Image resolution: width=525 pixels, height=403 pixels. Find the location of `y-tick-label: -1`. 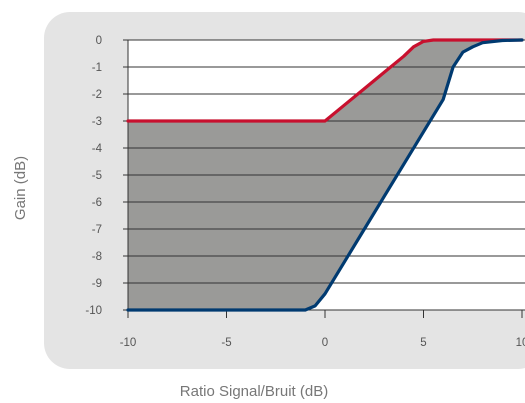

y-tick-label: -1 is located at coordinates (97, 68).